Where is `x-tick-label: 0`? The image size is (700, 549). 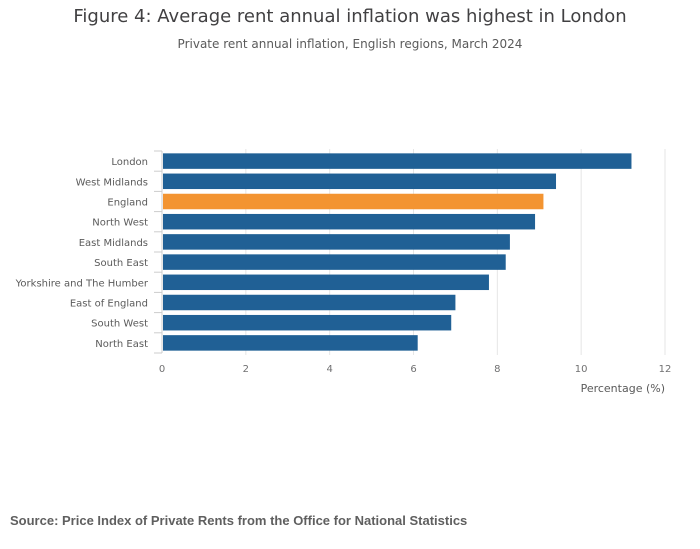
x-tick-label: 0 is located at coordinates (162, 369).